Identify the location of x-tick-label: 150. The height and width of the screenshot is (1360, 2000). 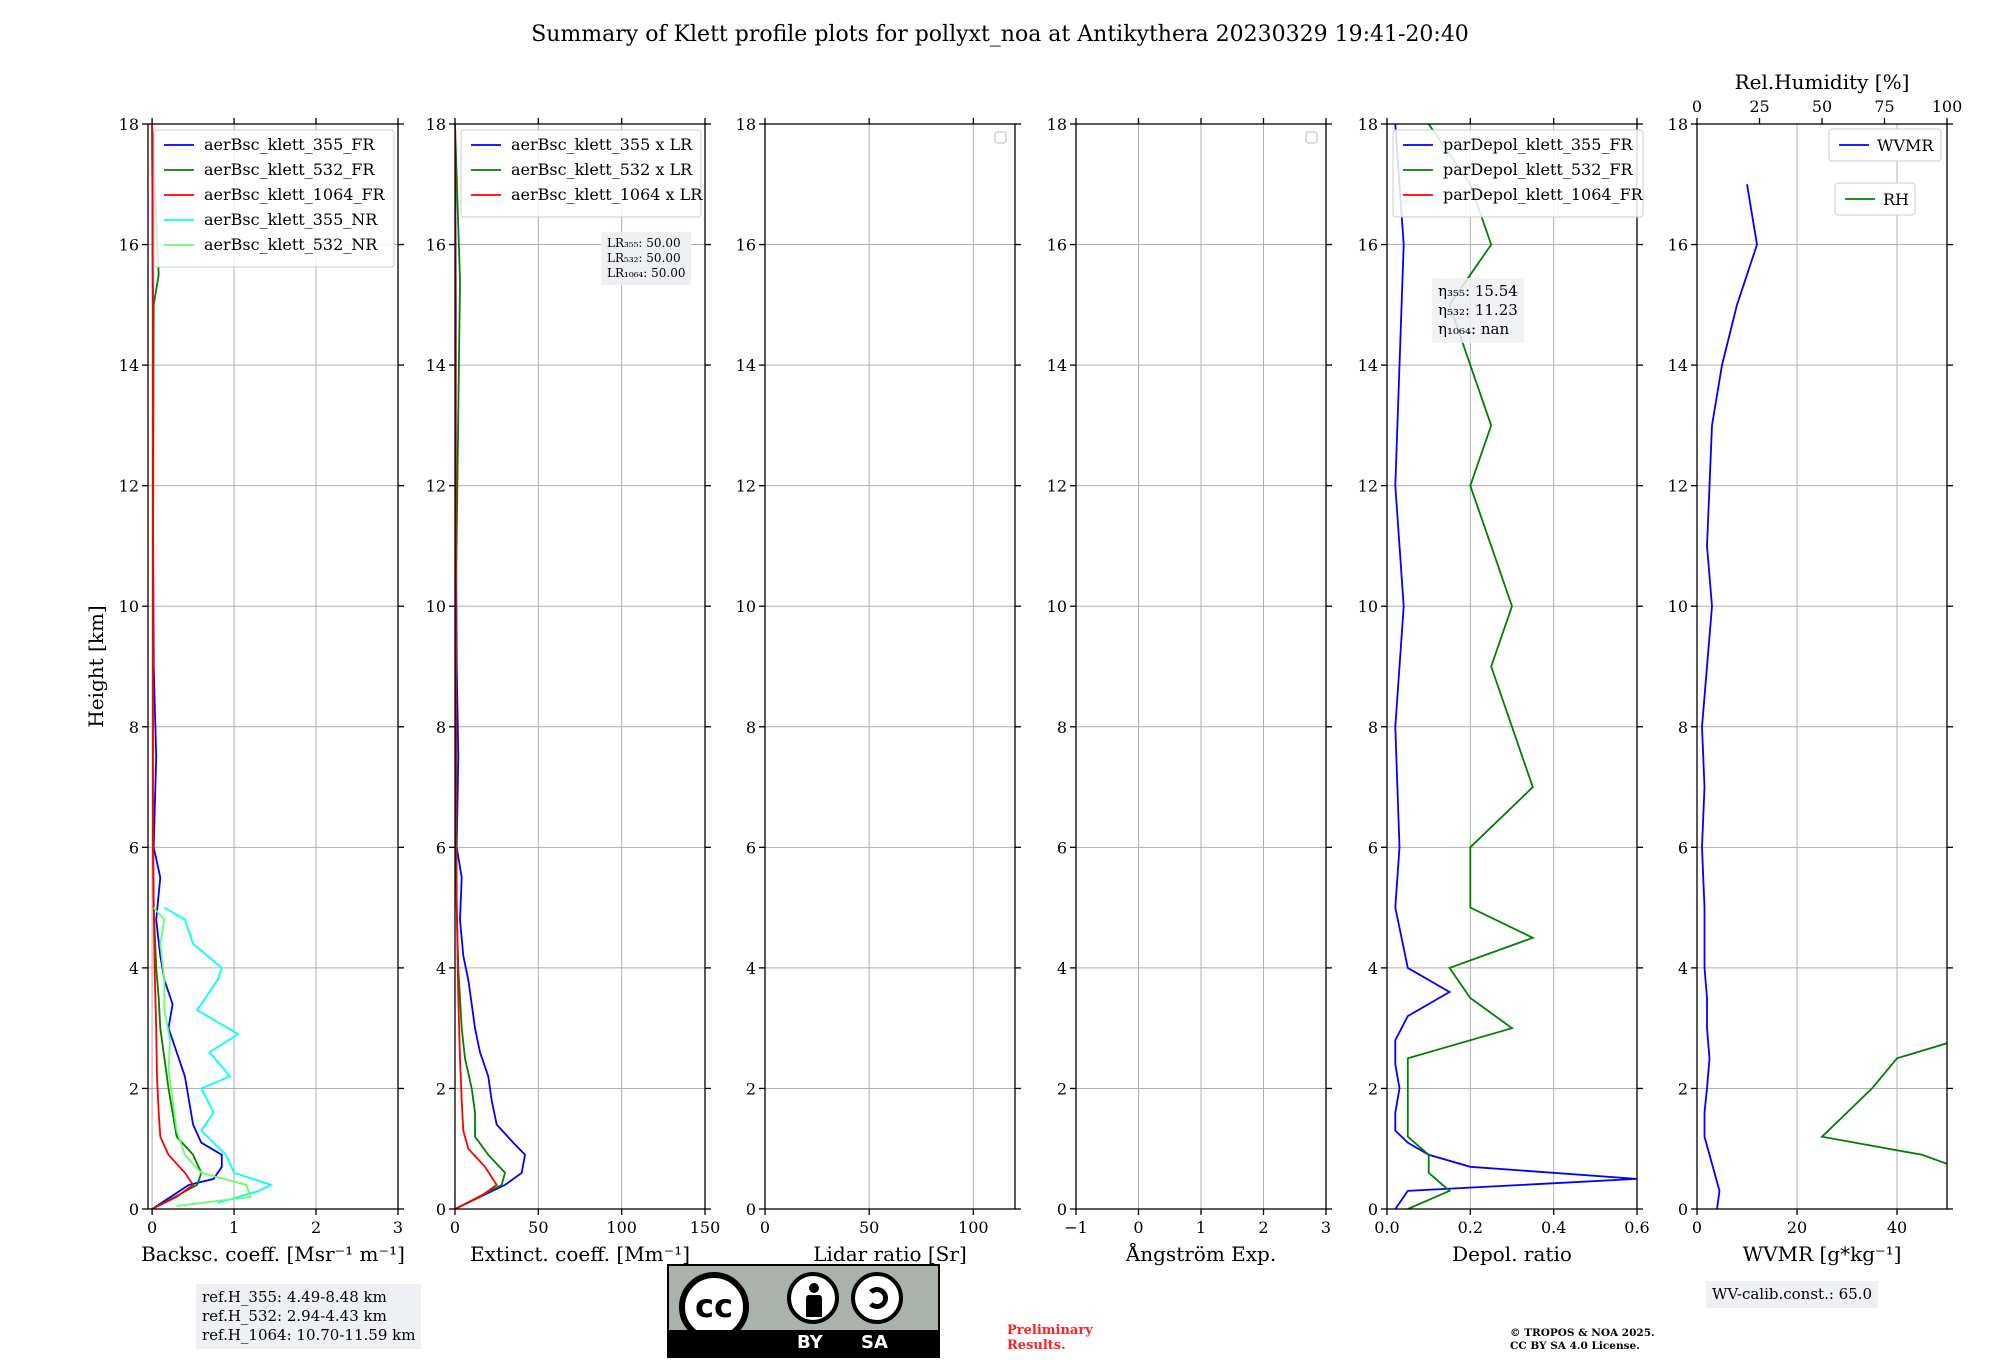
(705, 1227).